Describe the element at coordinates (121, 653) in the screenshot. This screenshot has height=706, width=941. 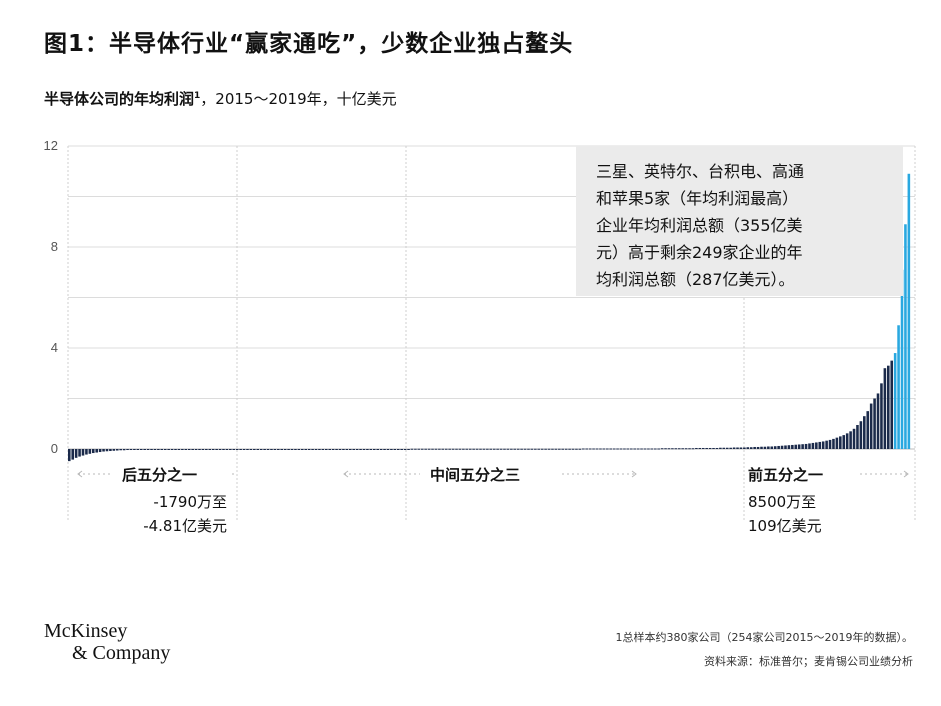
I see `logo-line: & Company` at that location.